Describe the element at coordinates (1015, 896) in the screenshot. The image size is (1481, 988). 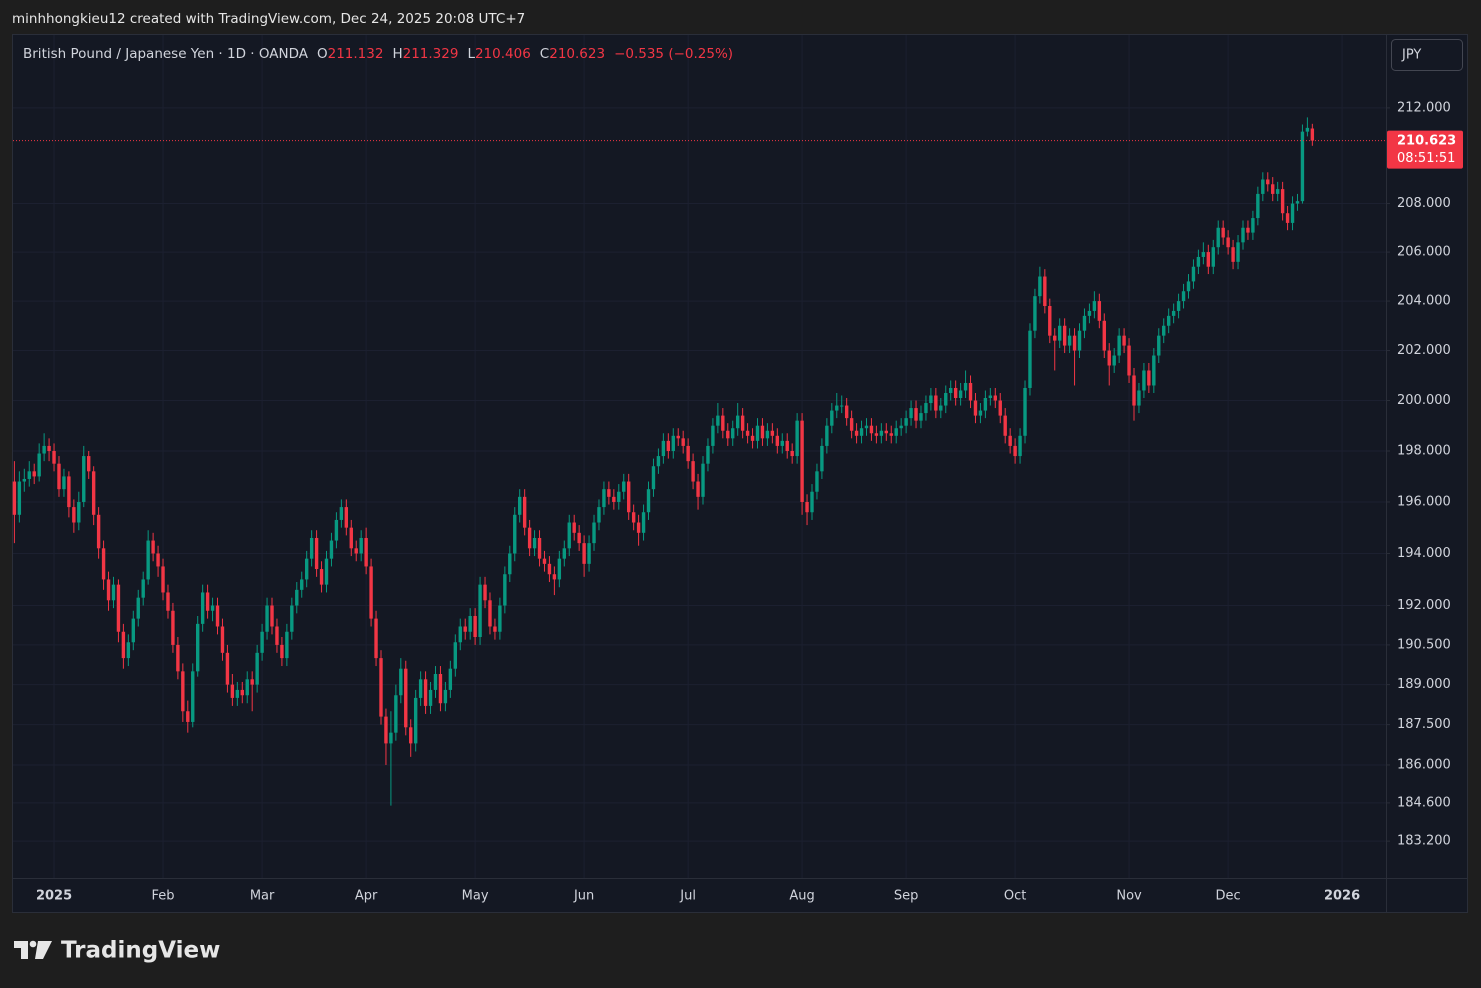
I see `x-tick-label: Oct` at that location.